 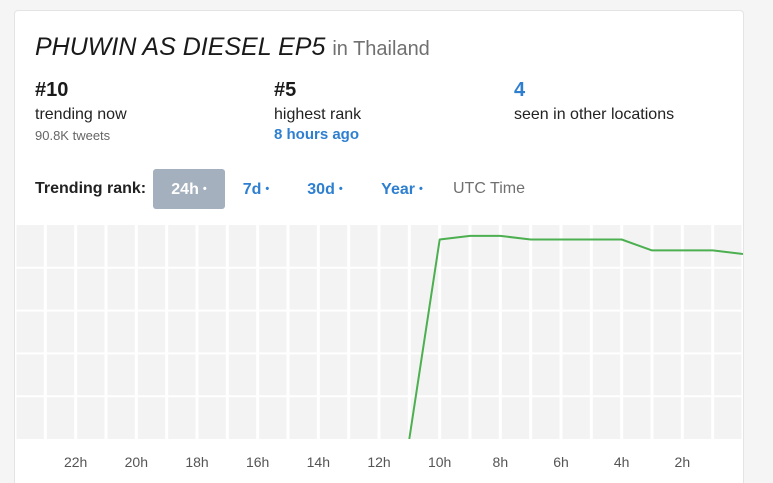 I want to click on range-year-label: Year, so click(x=398, y=189).